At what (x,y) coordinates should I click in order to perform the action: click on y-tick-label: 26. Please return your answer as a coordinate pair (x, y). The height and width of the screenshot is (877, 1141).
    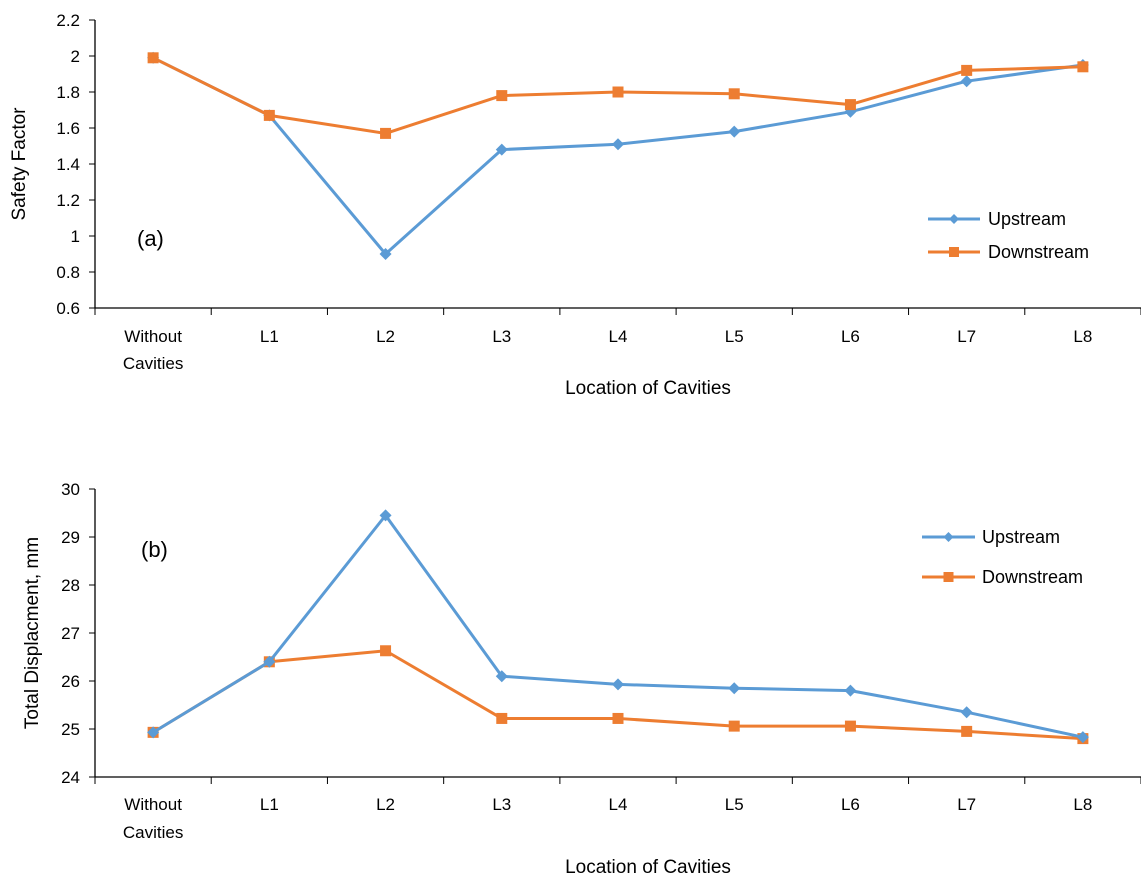
    Looking at the image, I should click on (70, 681).